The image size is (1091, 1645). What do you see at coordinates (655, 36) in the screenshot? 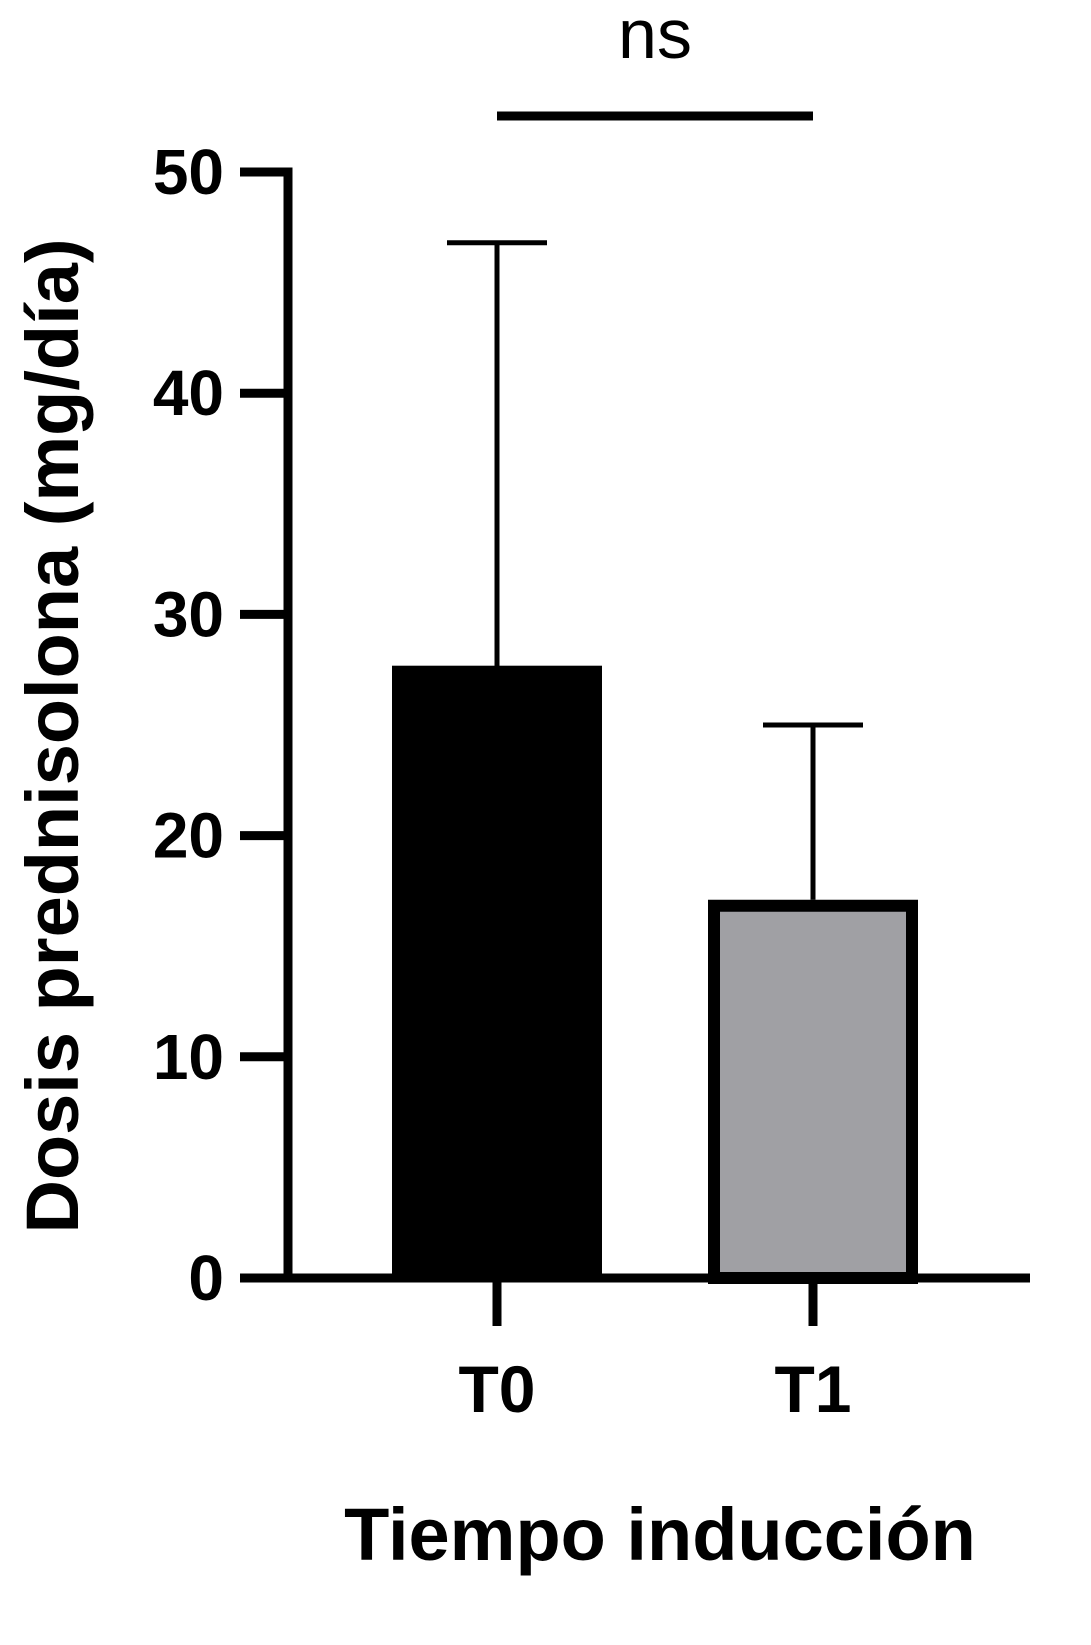
I see `significance-label: ns` at bounding box center [655, 36].